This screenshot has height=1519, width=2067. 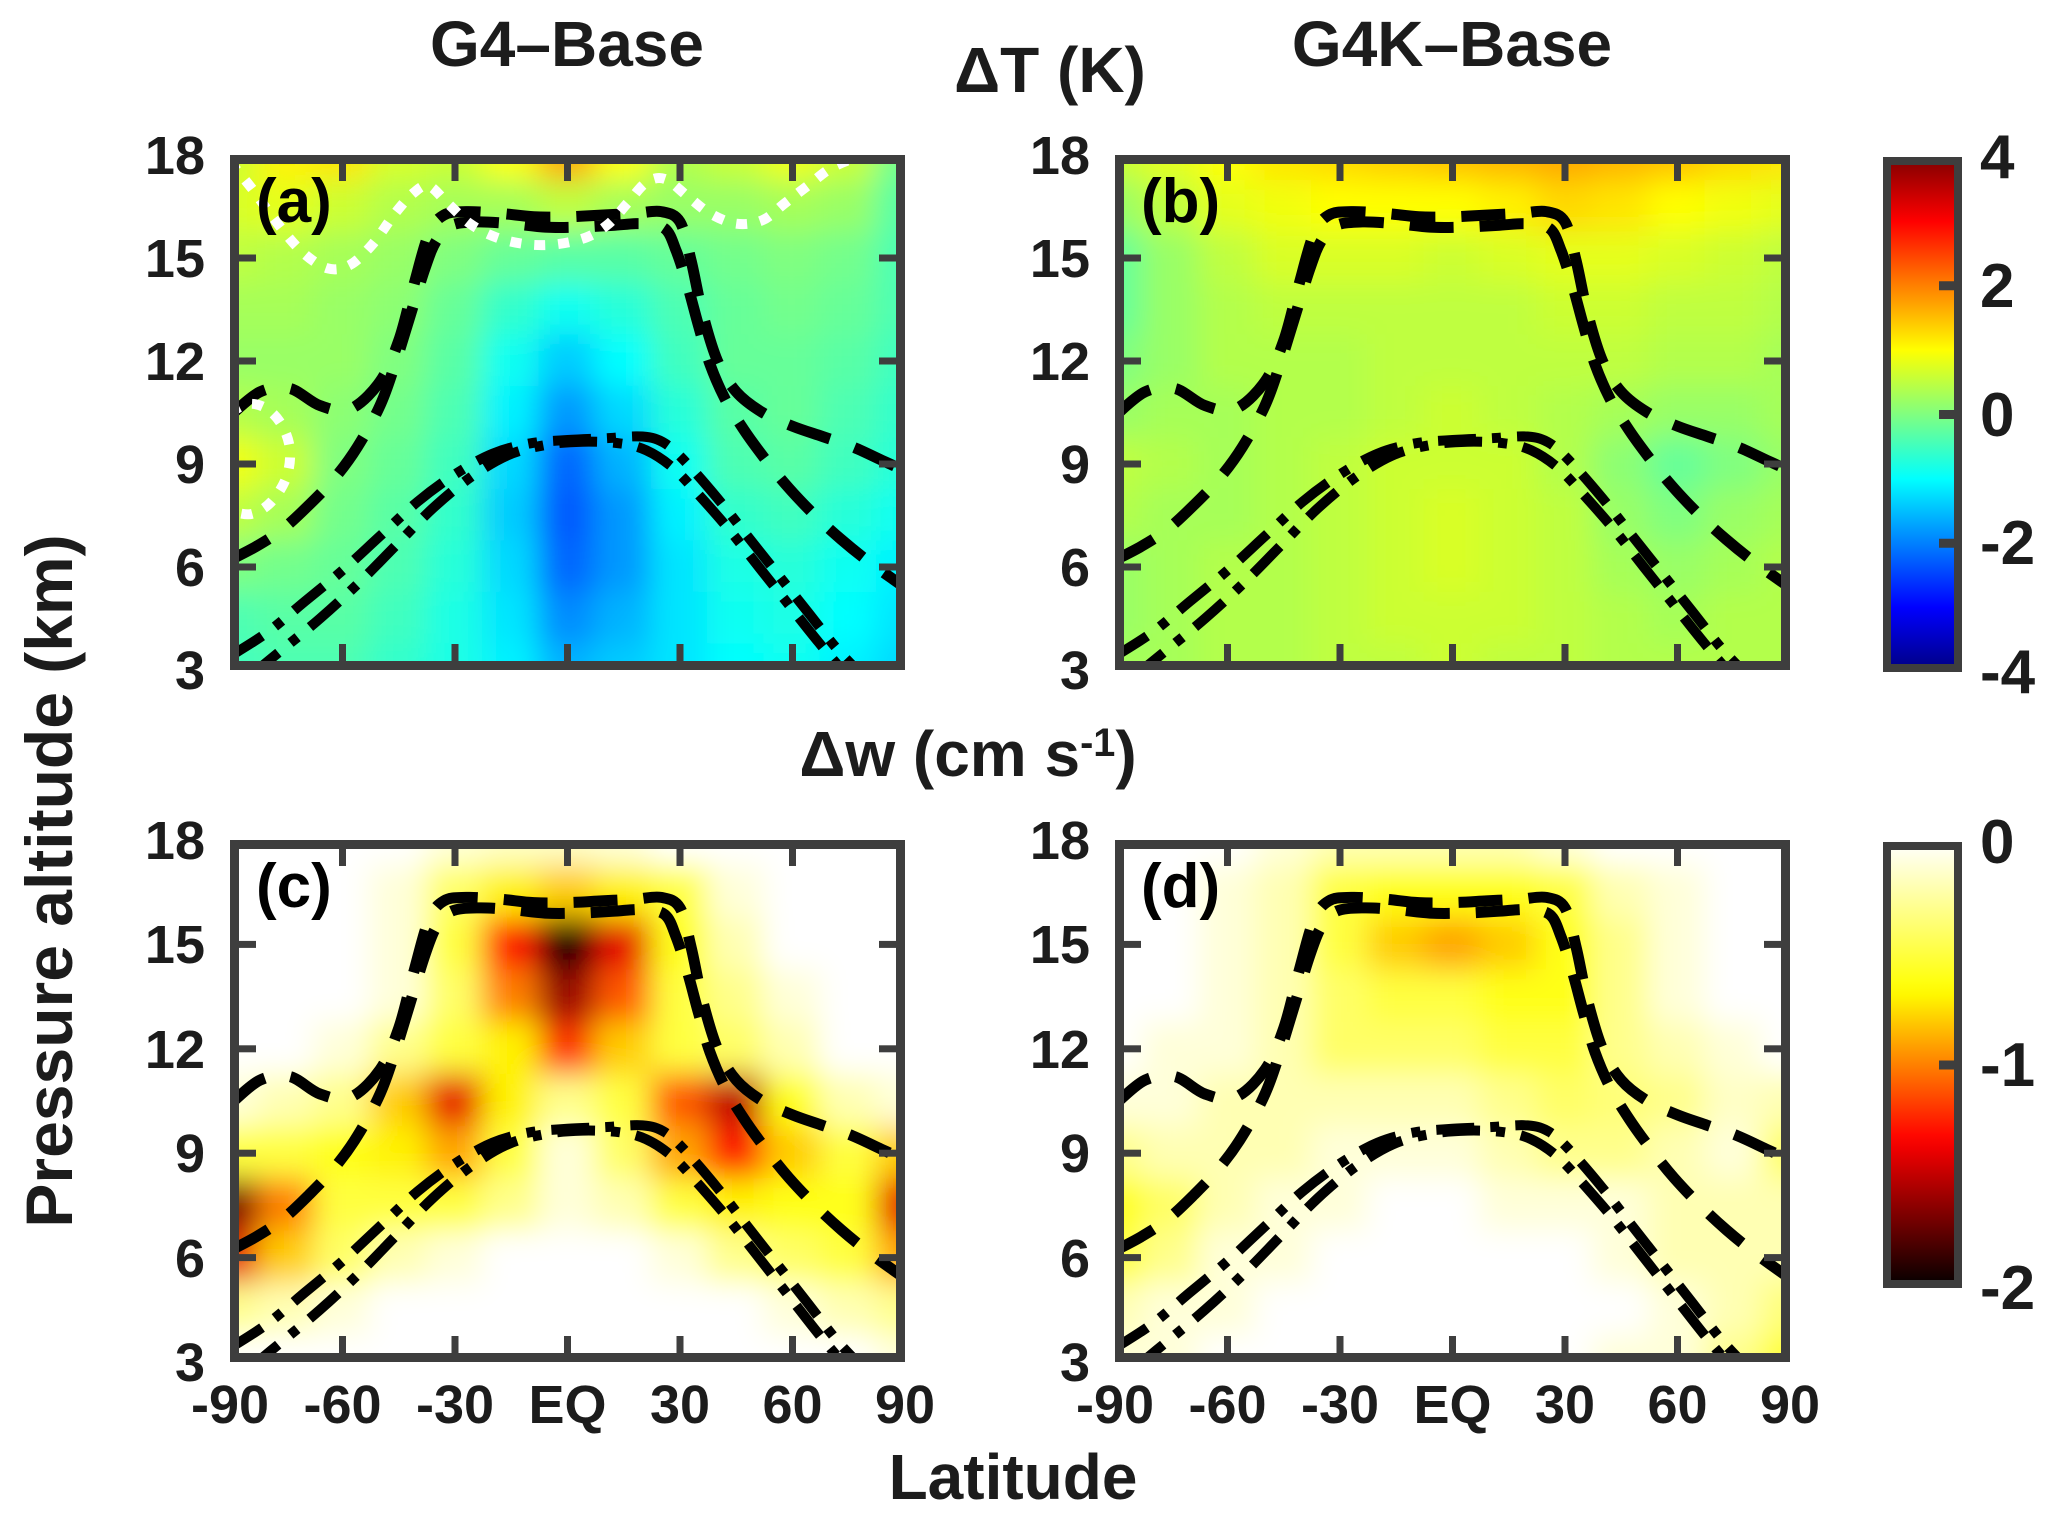 I want to click on colorbar-tick-label: 4, so click(x=1997, y=157).